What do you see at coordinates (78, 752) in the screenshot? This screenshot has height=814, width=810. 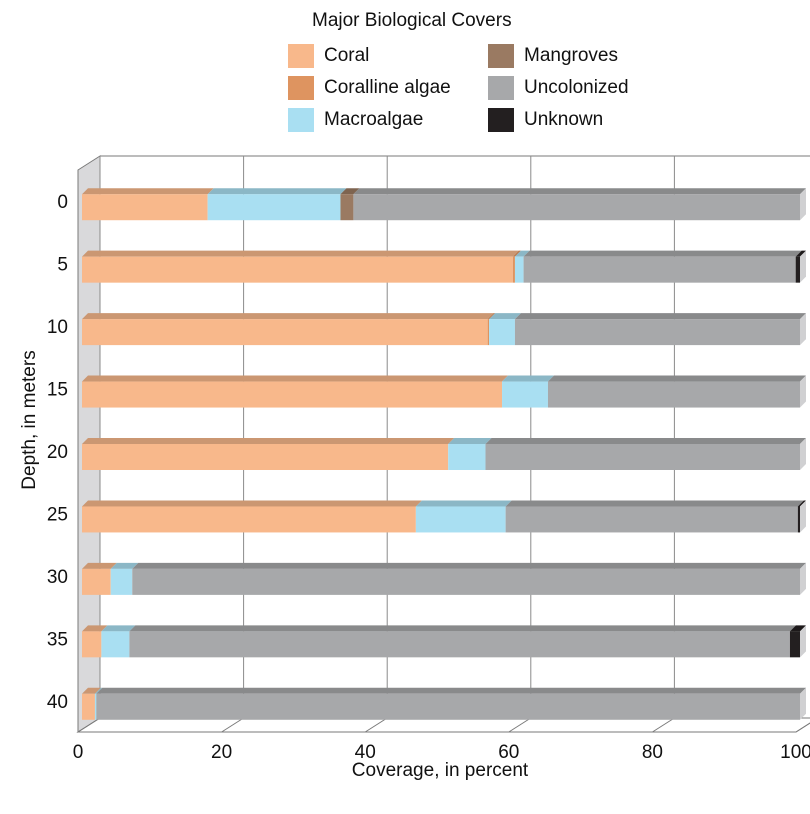 I see `x-tick-label: 0` at bounding box center [78, 752].